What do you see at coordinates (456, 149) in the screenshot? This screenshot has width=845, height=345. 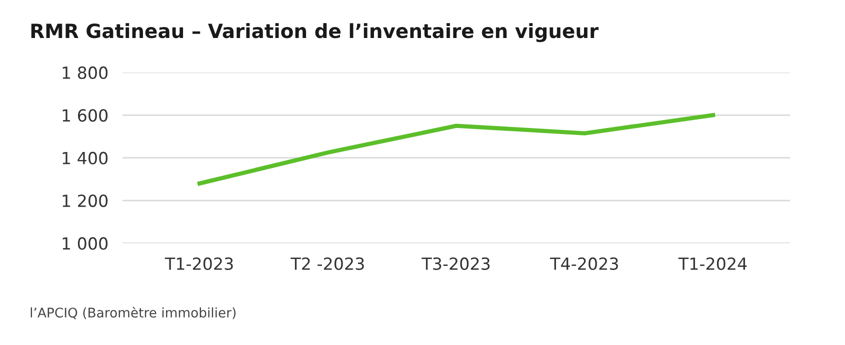 I see `line-series` at bounding box center [456, 149].